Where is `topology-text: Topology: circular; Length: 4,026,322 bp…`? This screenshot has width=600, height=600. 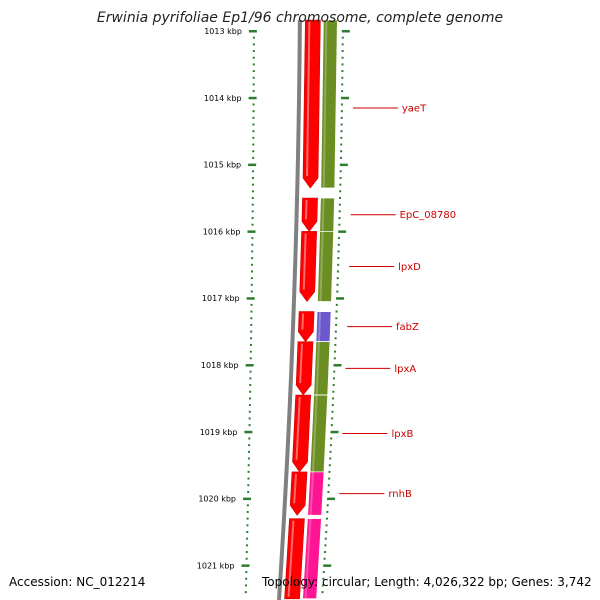 topology-text: Topology: circular; Length: 4,026,322 bp… is located at coordinates (427, 582).